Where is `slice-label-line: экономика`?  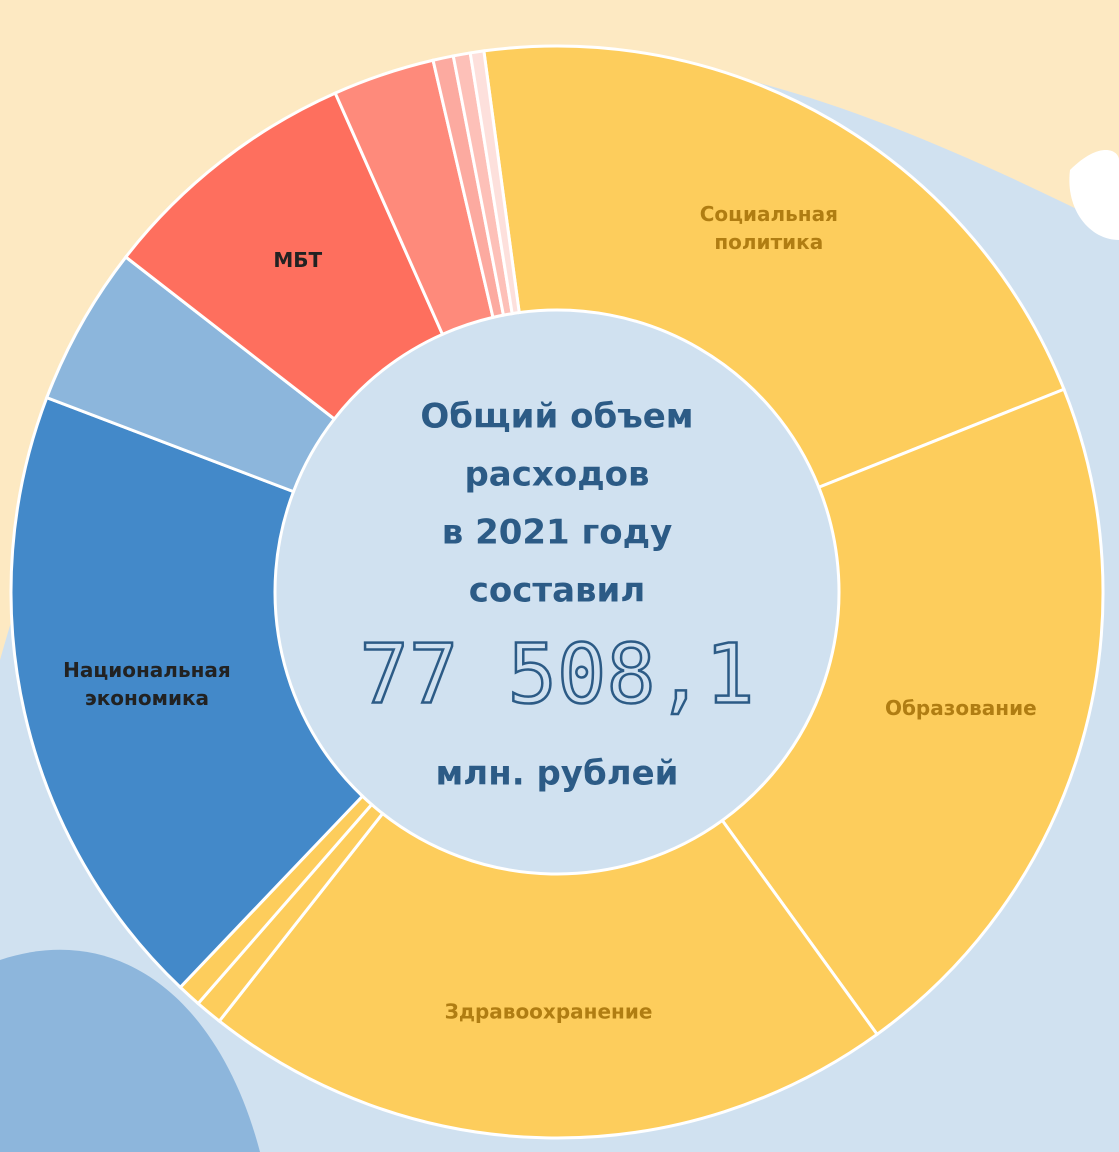
slice-label-line: экономика is located at coordinates (147, 697).